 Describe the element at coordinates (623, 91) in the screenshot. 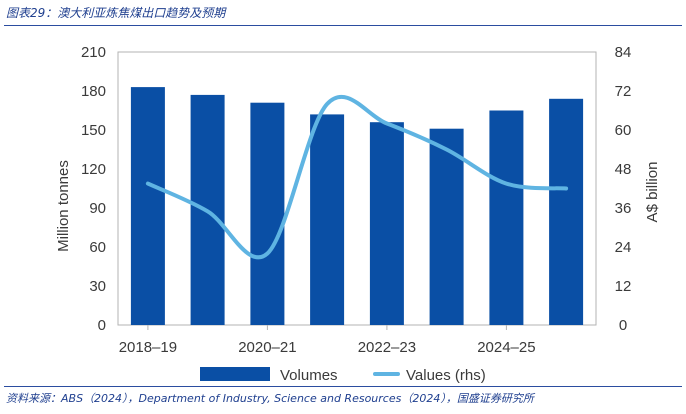

I see `y2-tick-label: 72` at that location.